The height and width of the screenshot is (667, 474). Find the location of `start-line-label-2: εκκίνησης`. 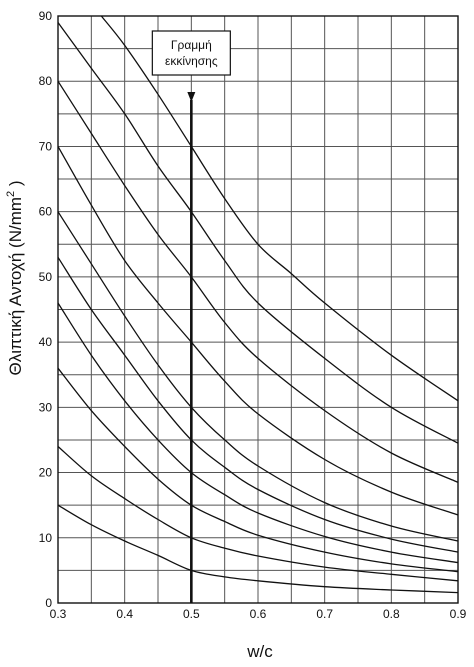

start-line-label-2: εκκίνησης is located at coordinates (191, 61).